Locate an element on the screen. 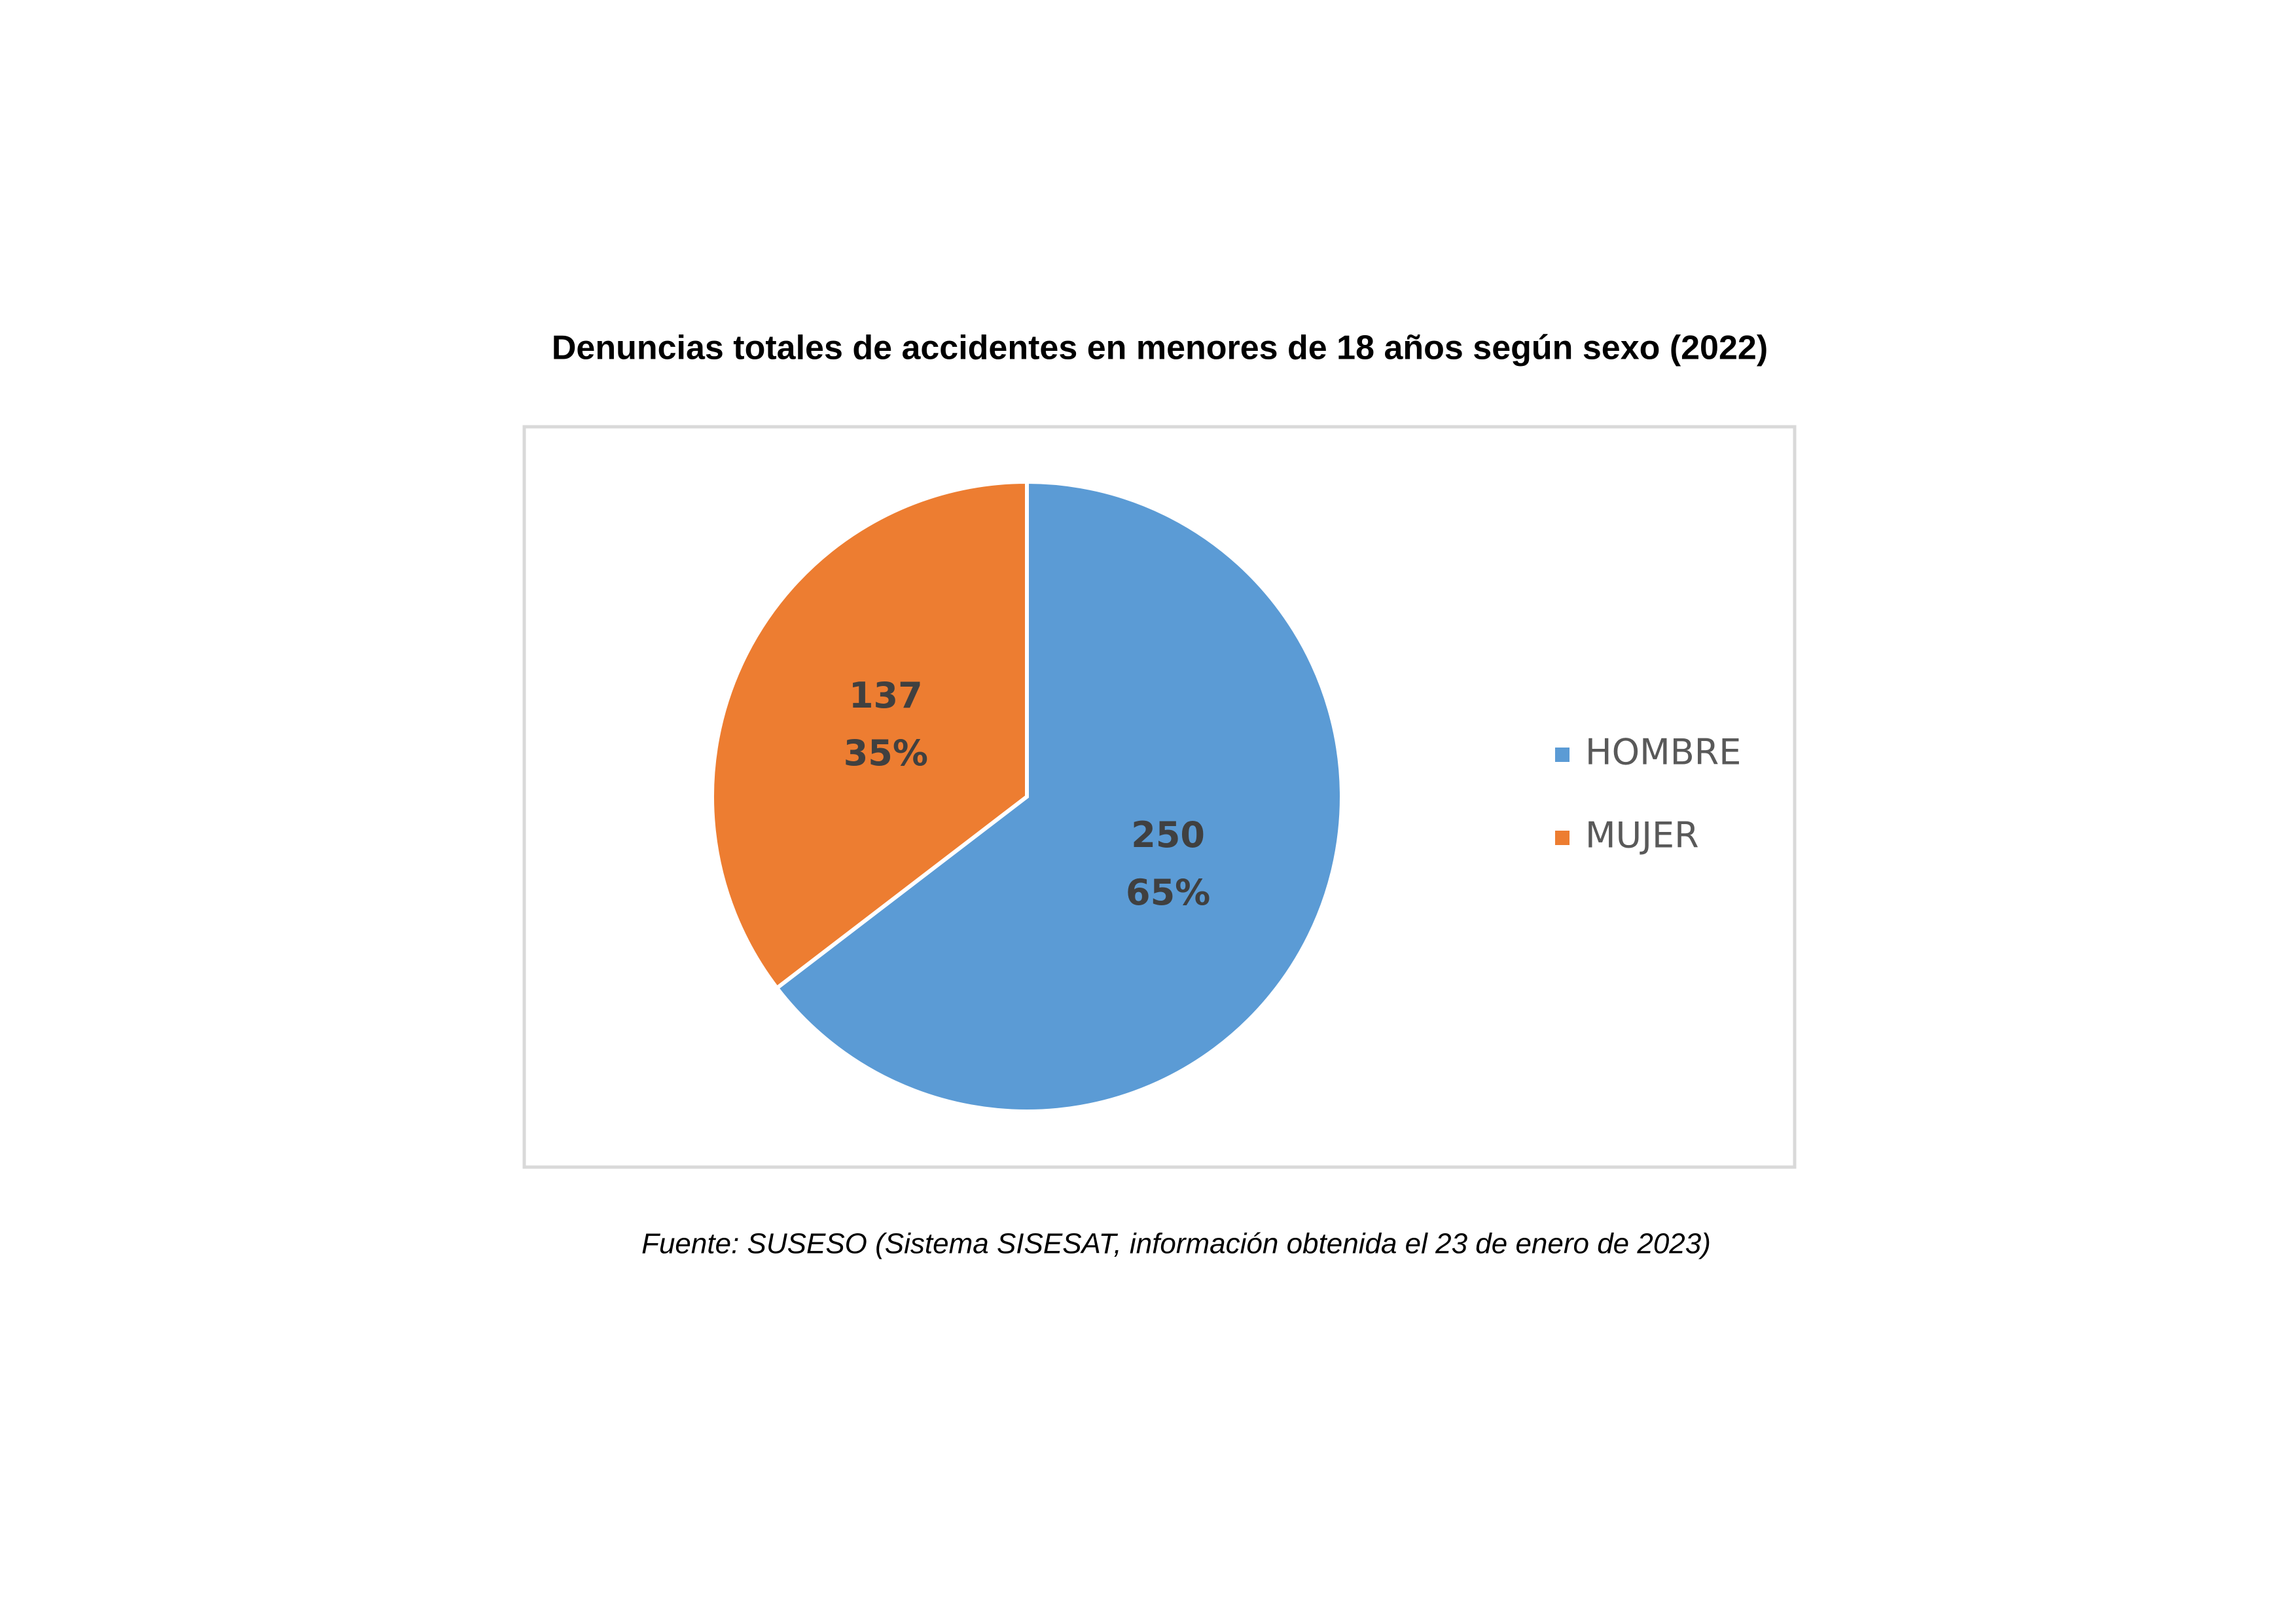 The image size is (2296, 1624). data-label: 137 is located at coordinates (886, 695).